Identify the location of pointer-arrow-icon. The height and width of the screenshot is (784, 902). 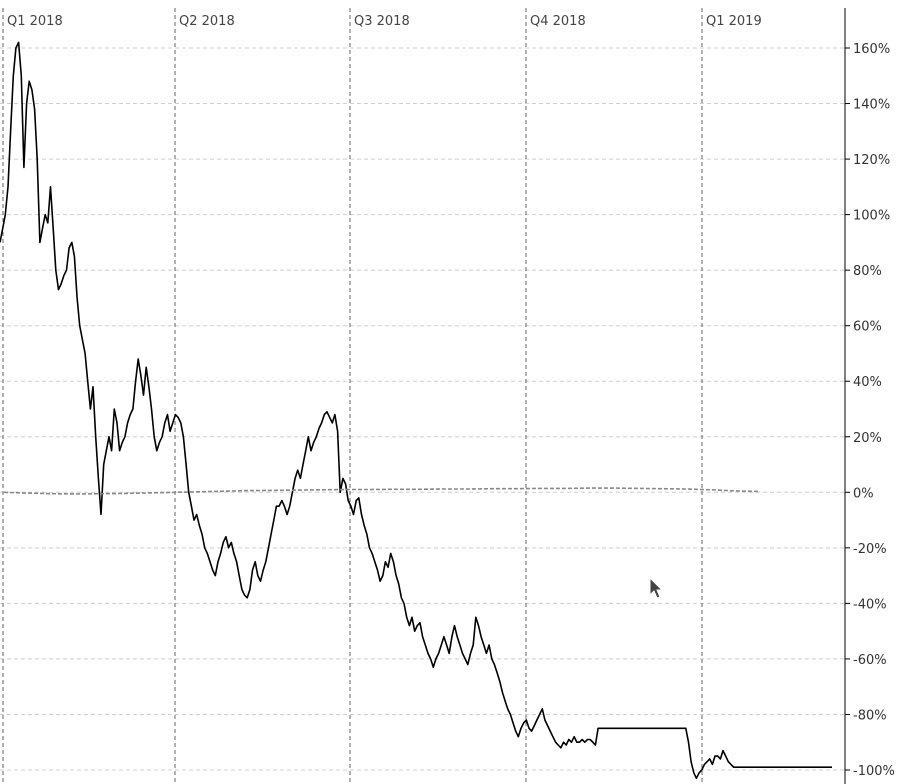
(656, 587).